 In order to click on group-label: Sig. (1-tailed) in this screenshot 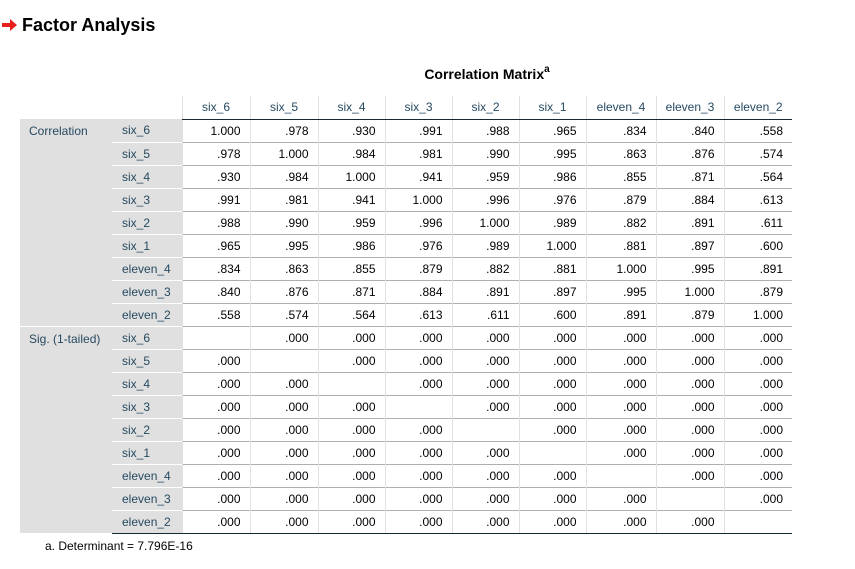, I will do `click(66, 429)`.